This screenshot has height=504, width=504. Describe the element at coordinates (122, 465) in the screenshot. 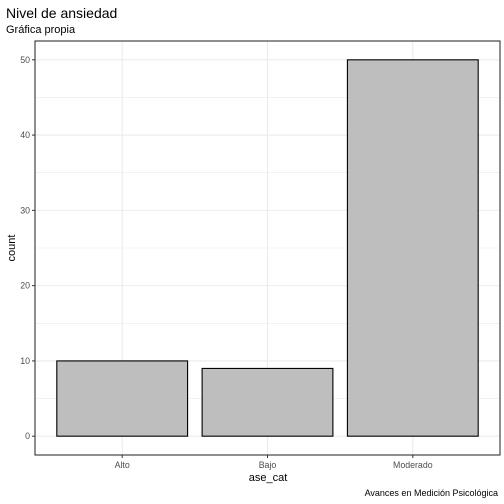

I see `x-tick-label: Alto` at that location.